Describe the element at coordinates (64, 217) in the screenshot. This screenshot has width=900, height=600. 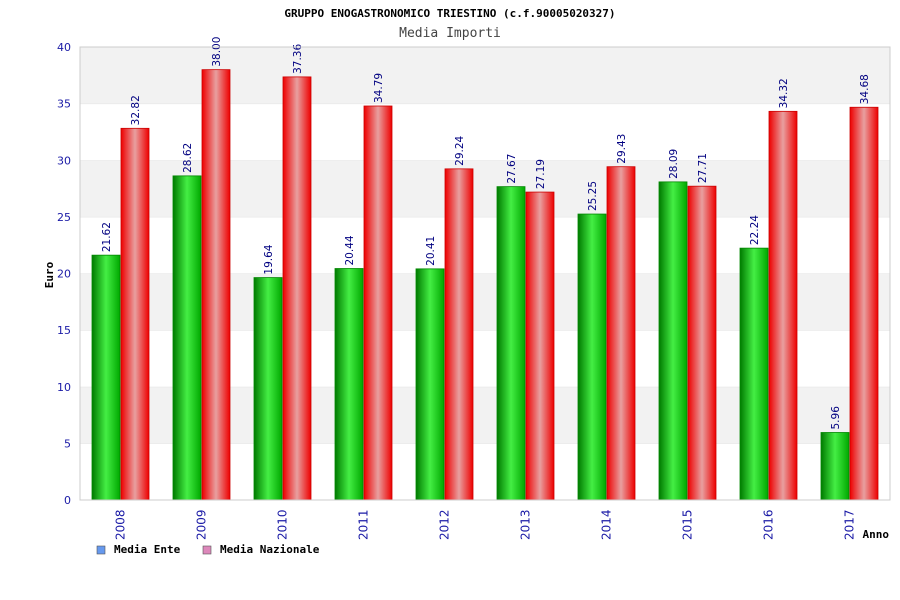
I see `y-tick-label: 25` at that location.